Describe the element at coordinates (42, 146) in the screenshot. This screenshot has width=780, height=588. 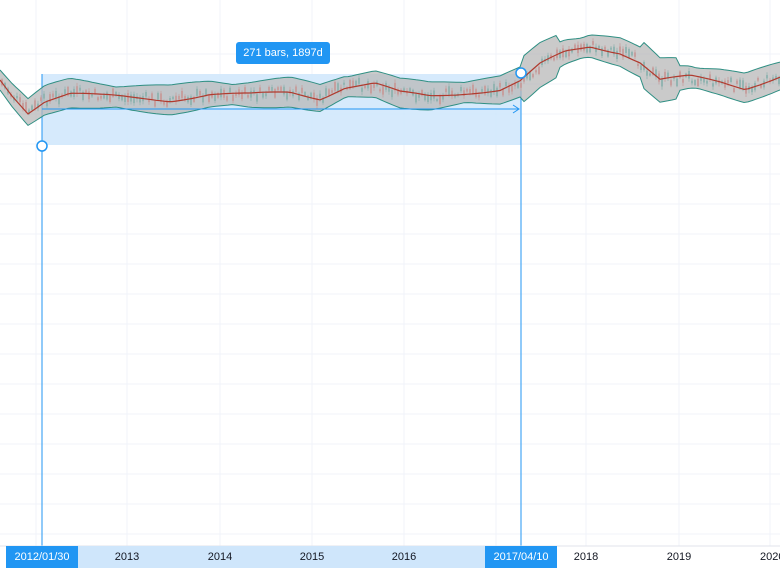
I see `measure-start-handle` at that location.